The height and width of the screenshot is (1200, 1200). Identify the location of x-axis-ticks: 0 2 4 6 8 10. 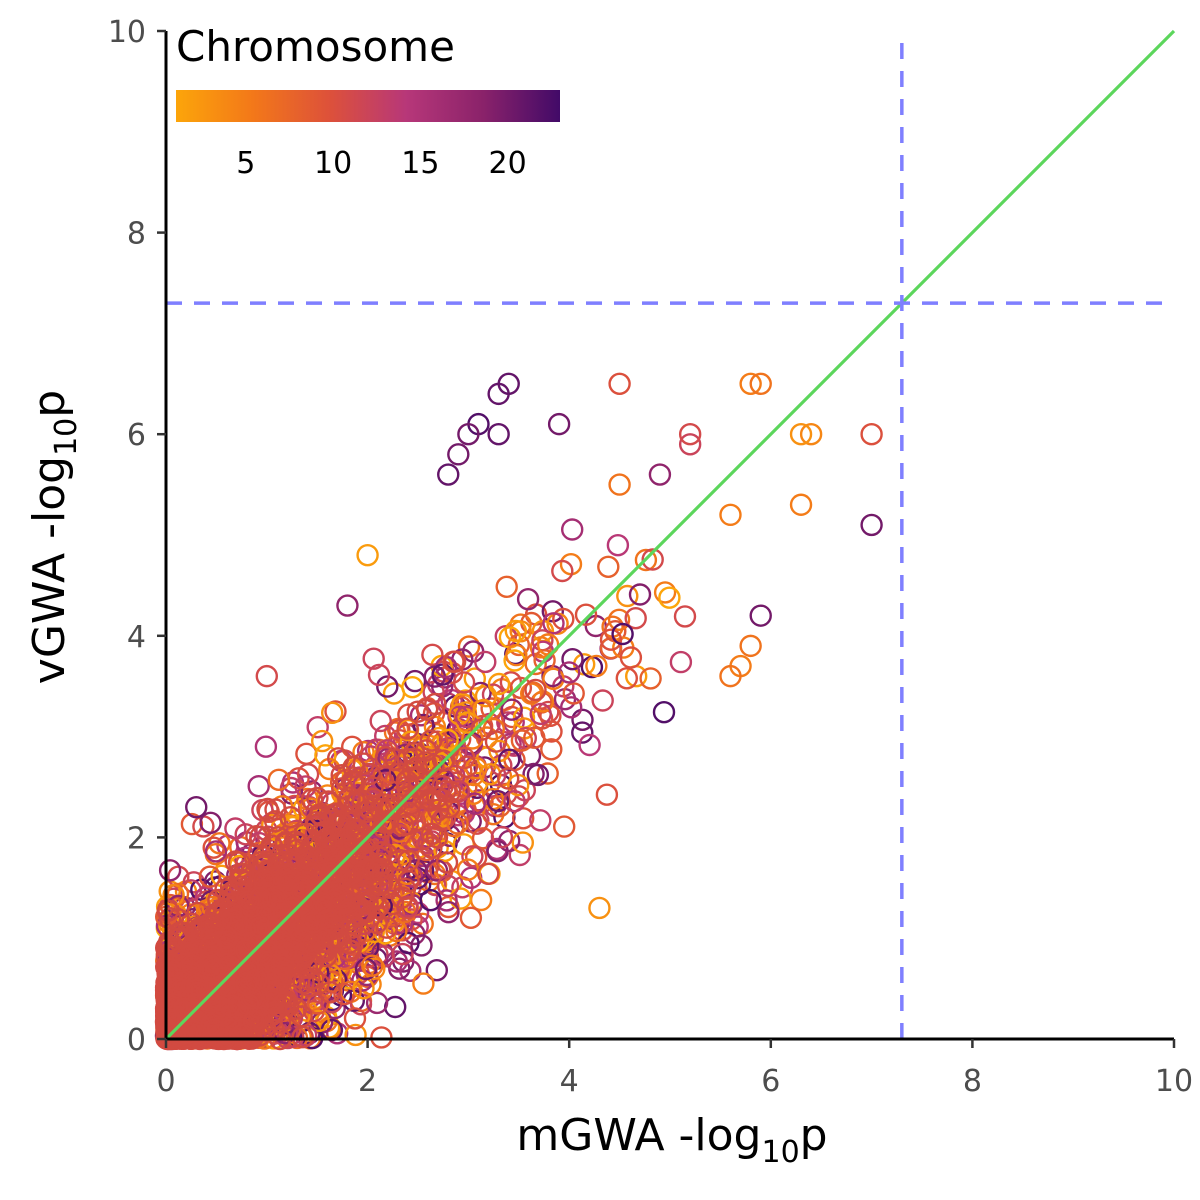
(674, 1069).